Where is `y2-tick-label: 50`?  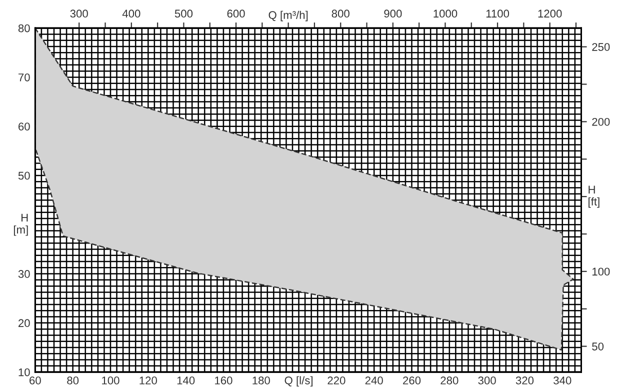 y2-tick-label: 50 is located at coordinates (598, 346).